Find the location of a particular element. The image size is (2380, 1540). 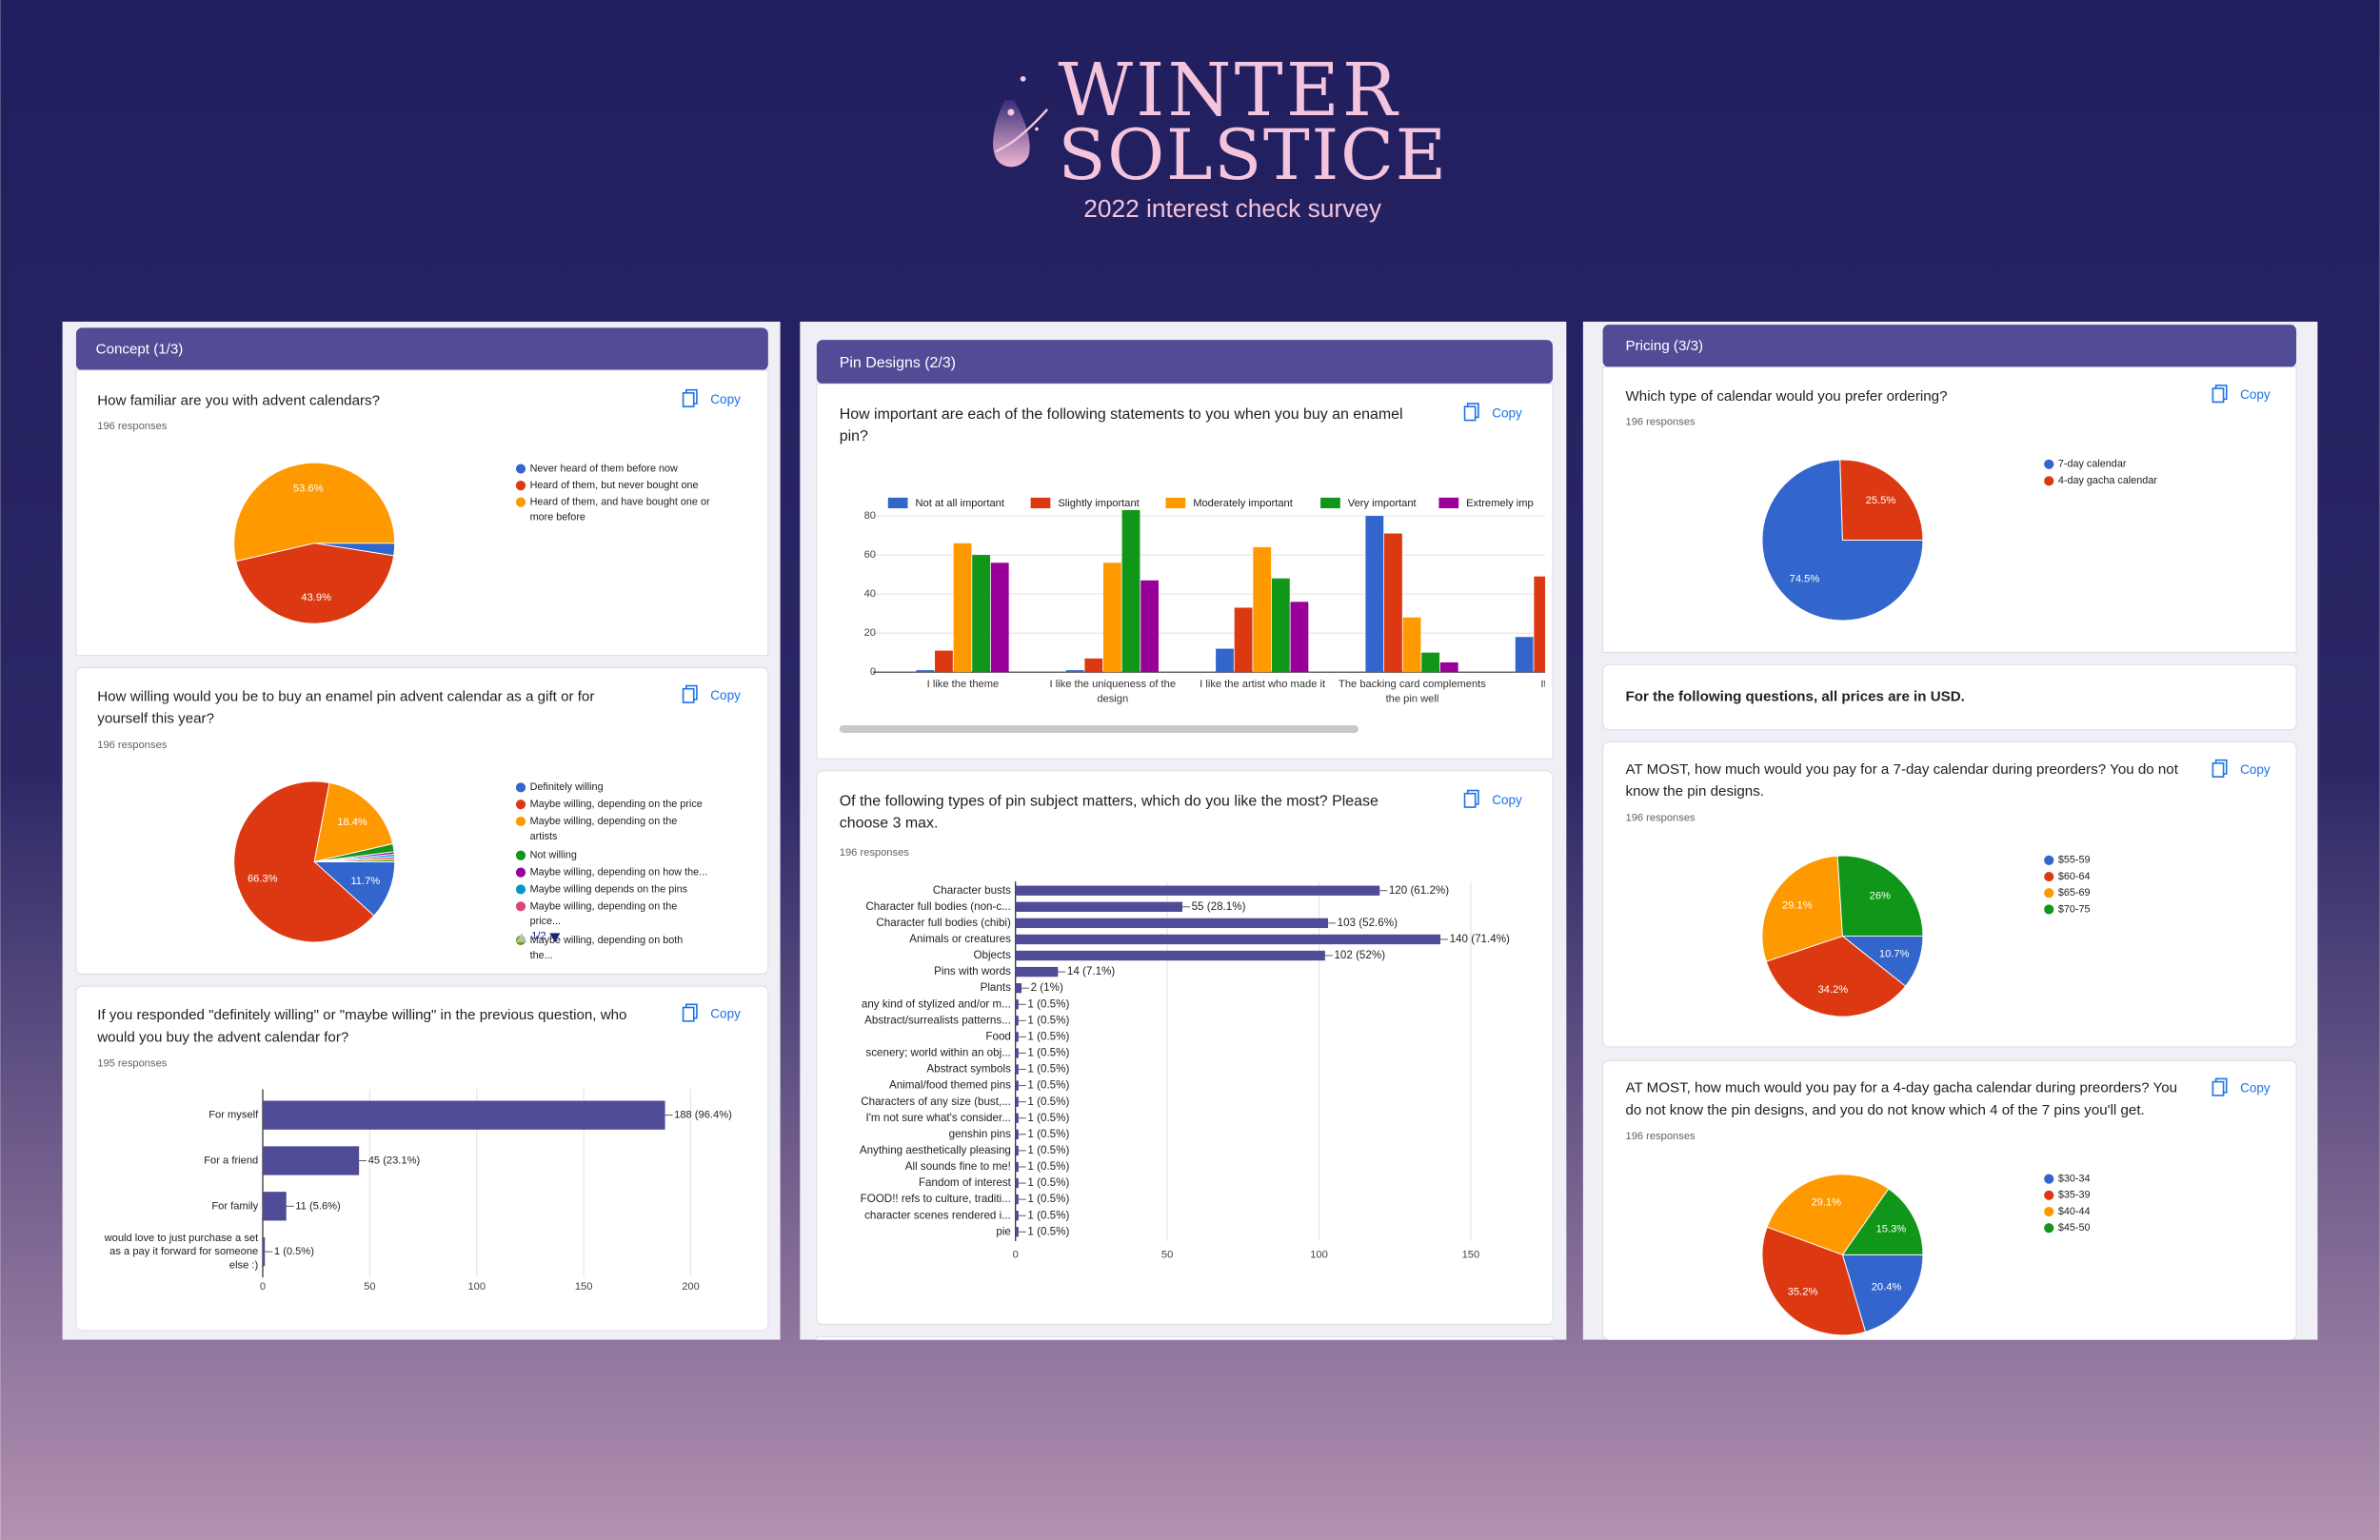

pager-up is located at coordinates (521, 937).